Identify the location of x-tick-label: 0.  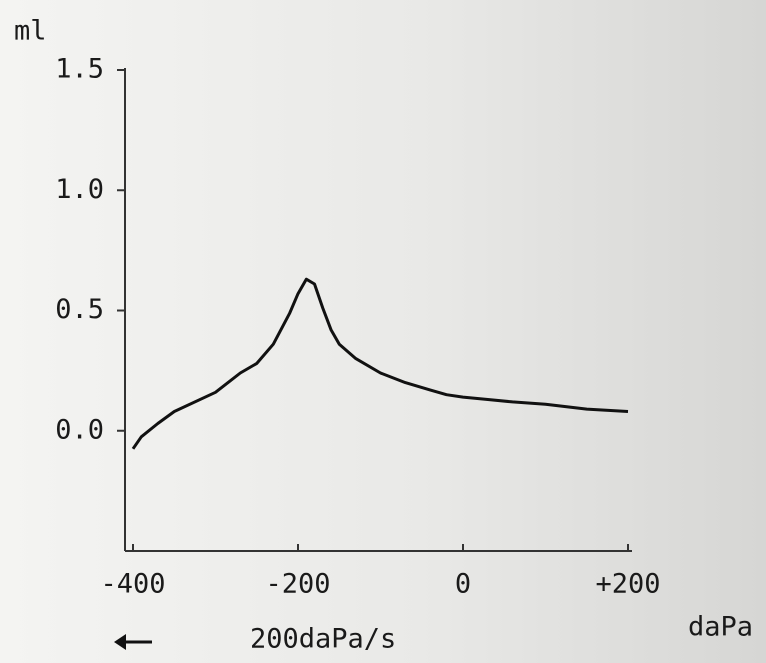
(463, 584).